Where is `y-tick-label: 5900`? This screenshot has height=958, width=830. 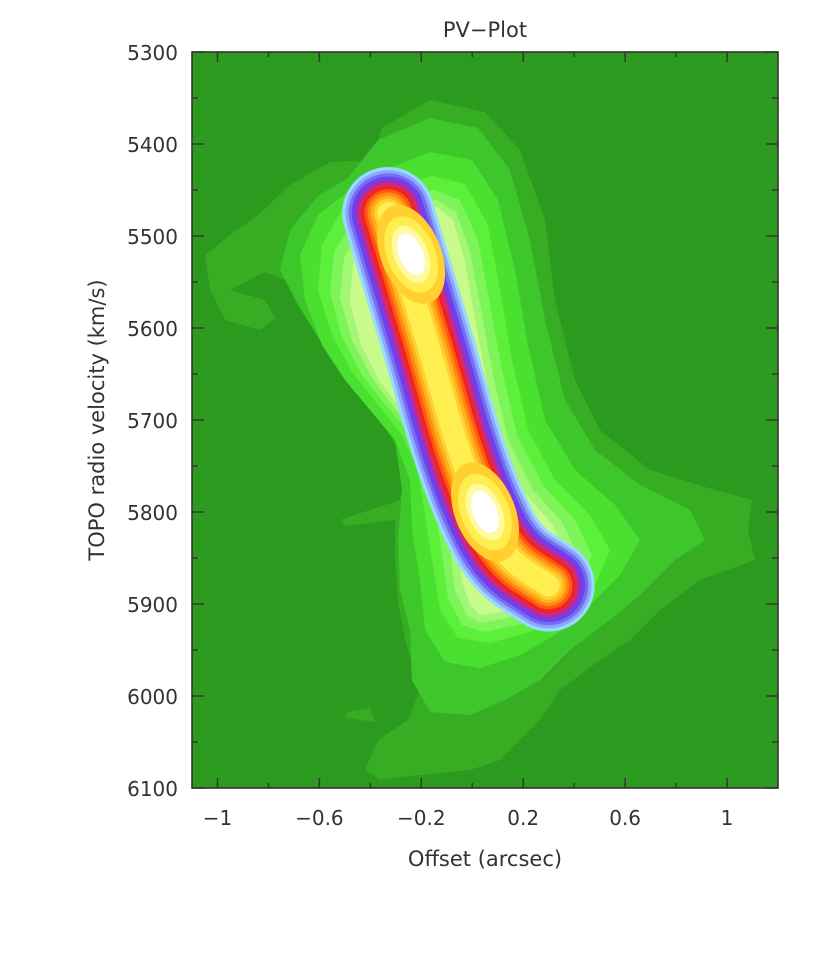
y-tick-label: 5900 is located at coordinates (152, 605).